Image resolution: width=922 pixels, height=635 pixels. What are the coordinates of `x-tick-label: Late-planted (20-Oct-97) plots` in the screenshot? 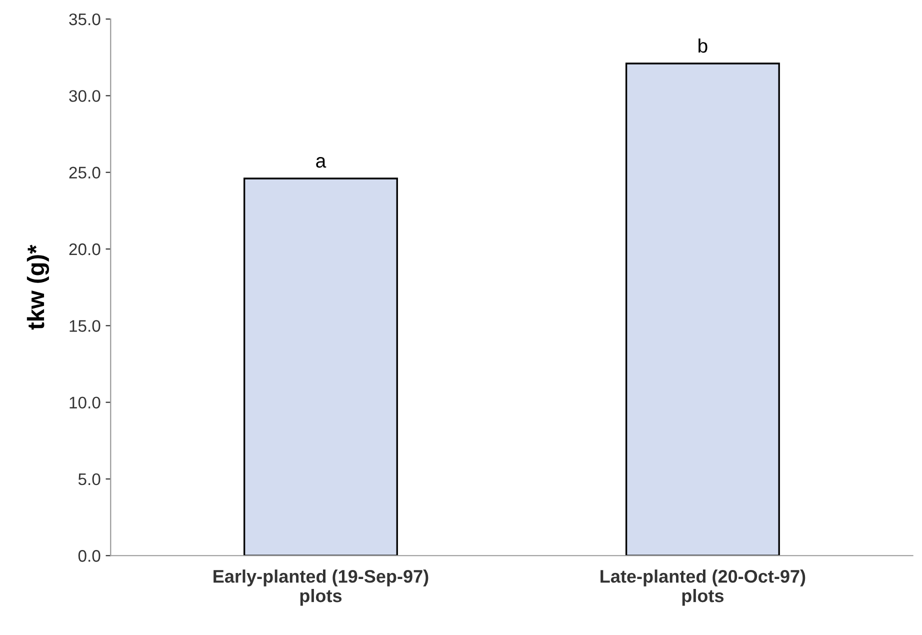 It's located at (703, 588).